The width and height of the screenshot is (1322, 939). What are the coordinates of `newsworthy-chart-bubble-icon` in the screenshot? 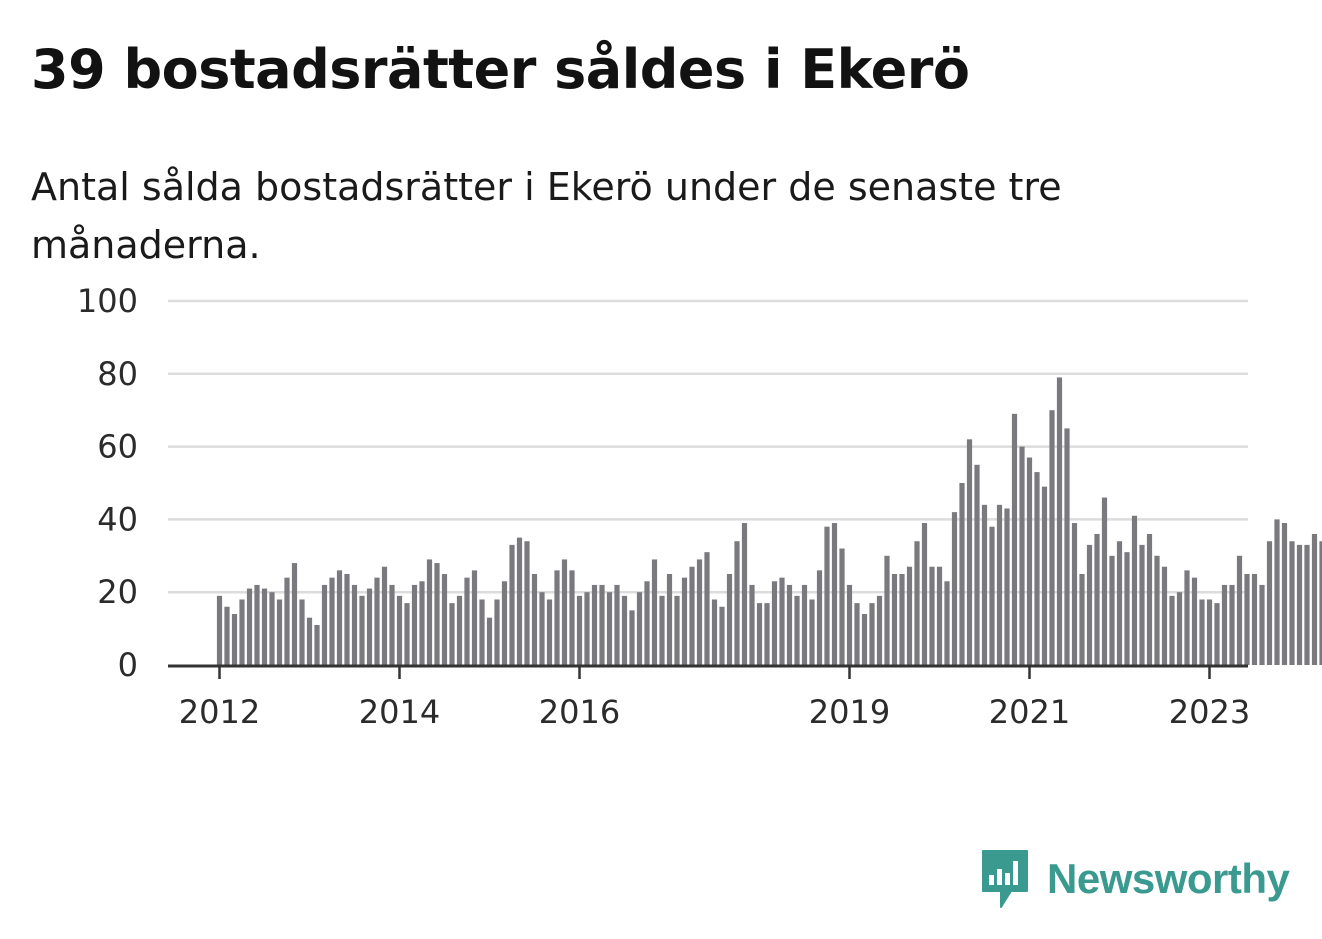 It's located at (1005, 879).